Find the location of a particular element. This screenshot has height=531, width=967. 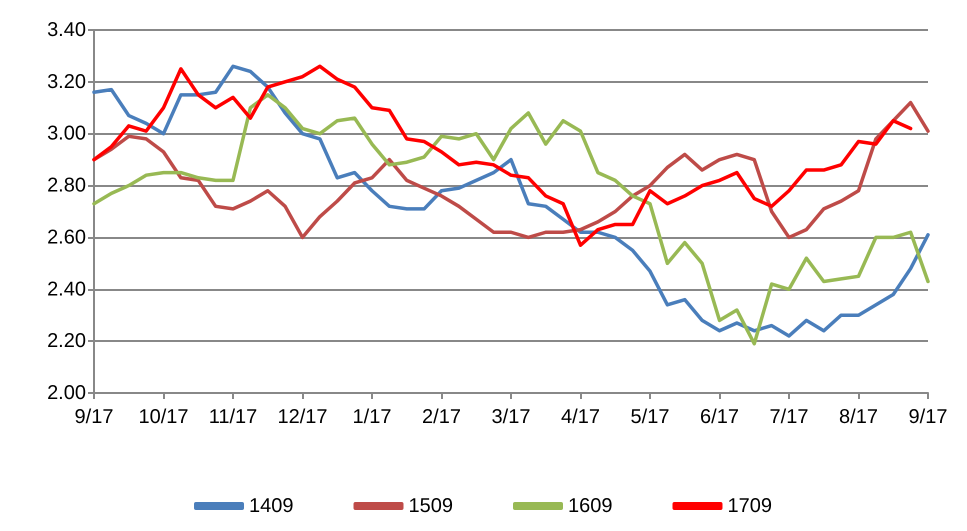

y-tick-label: 2.20 is located at coordinates (66, 341).